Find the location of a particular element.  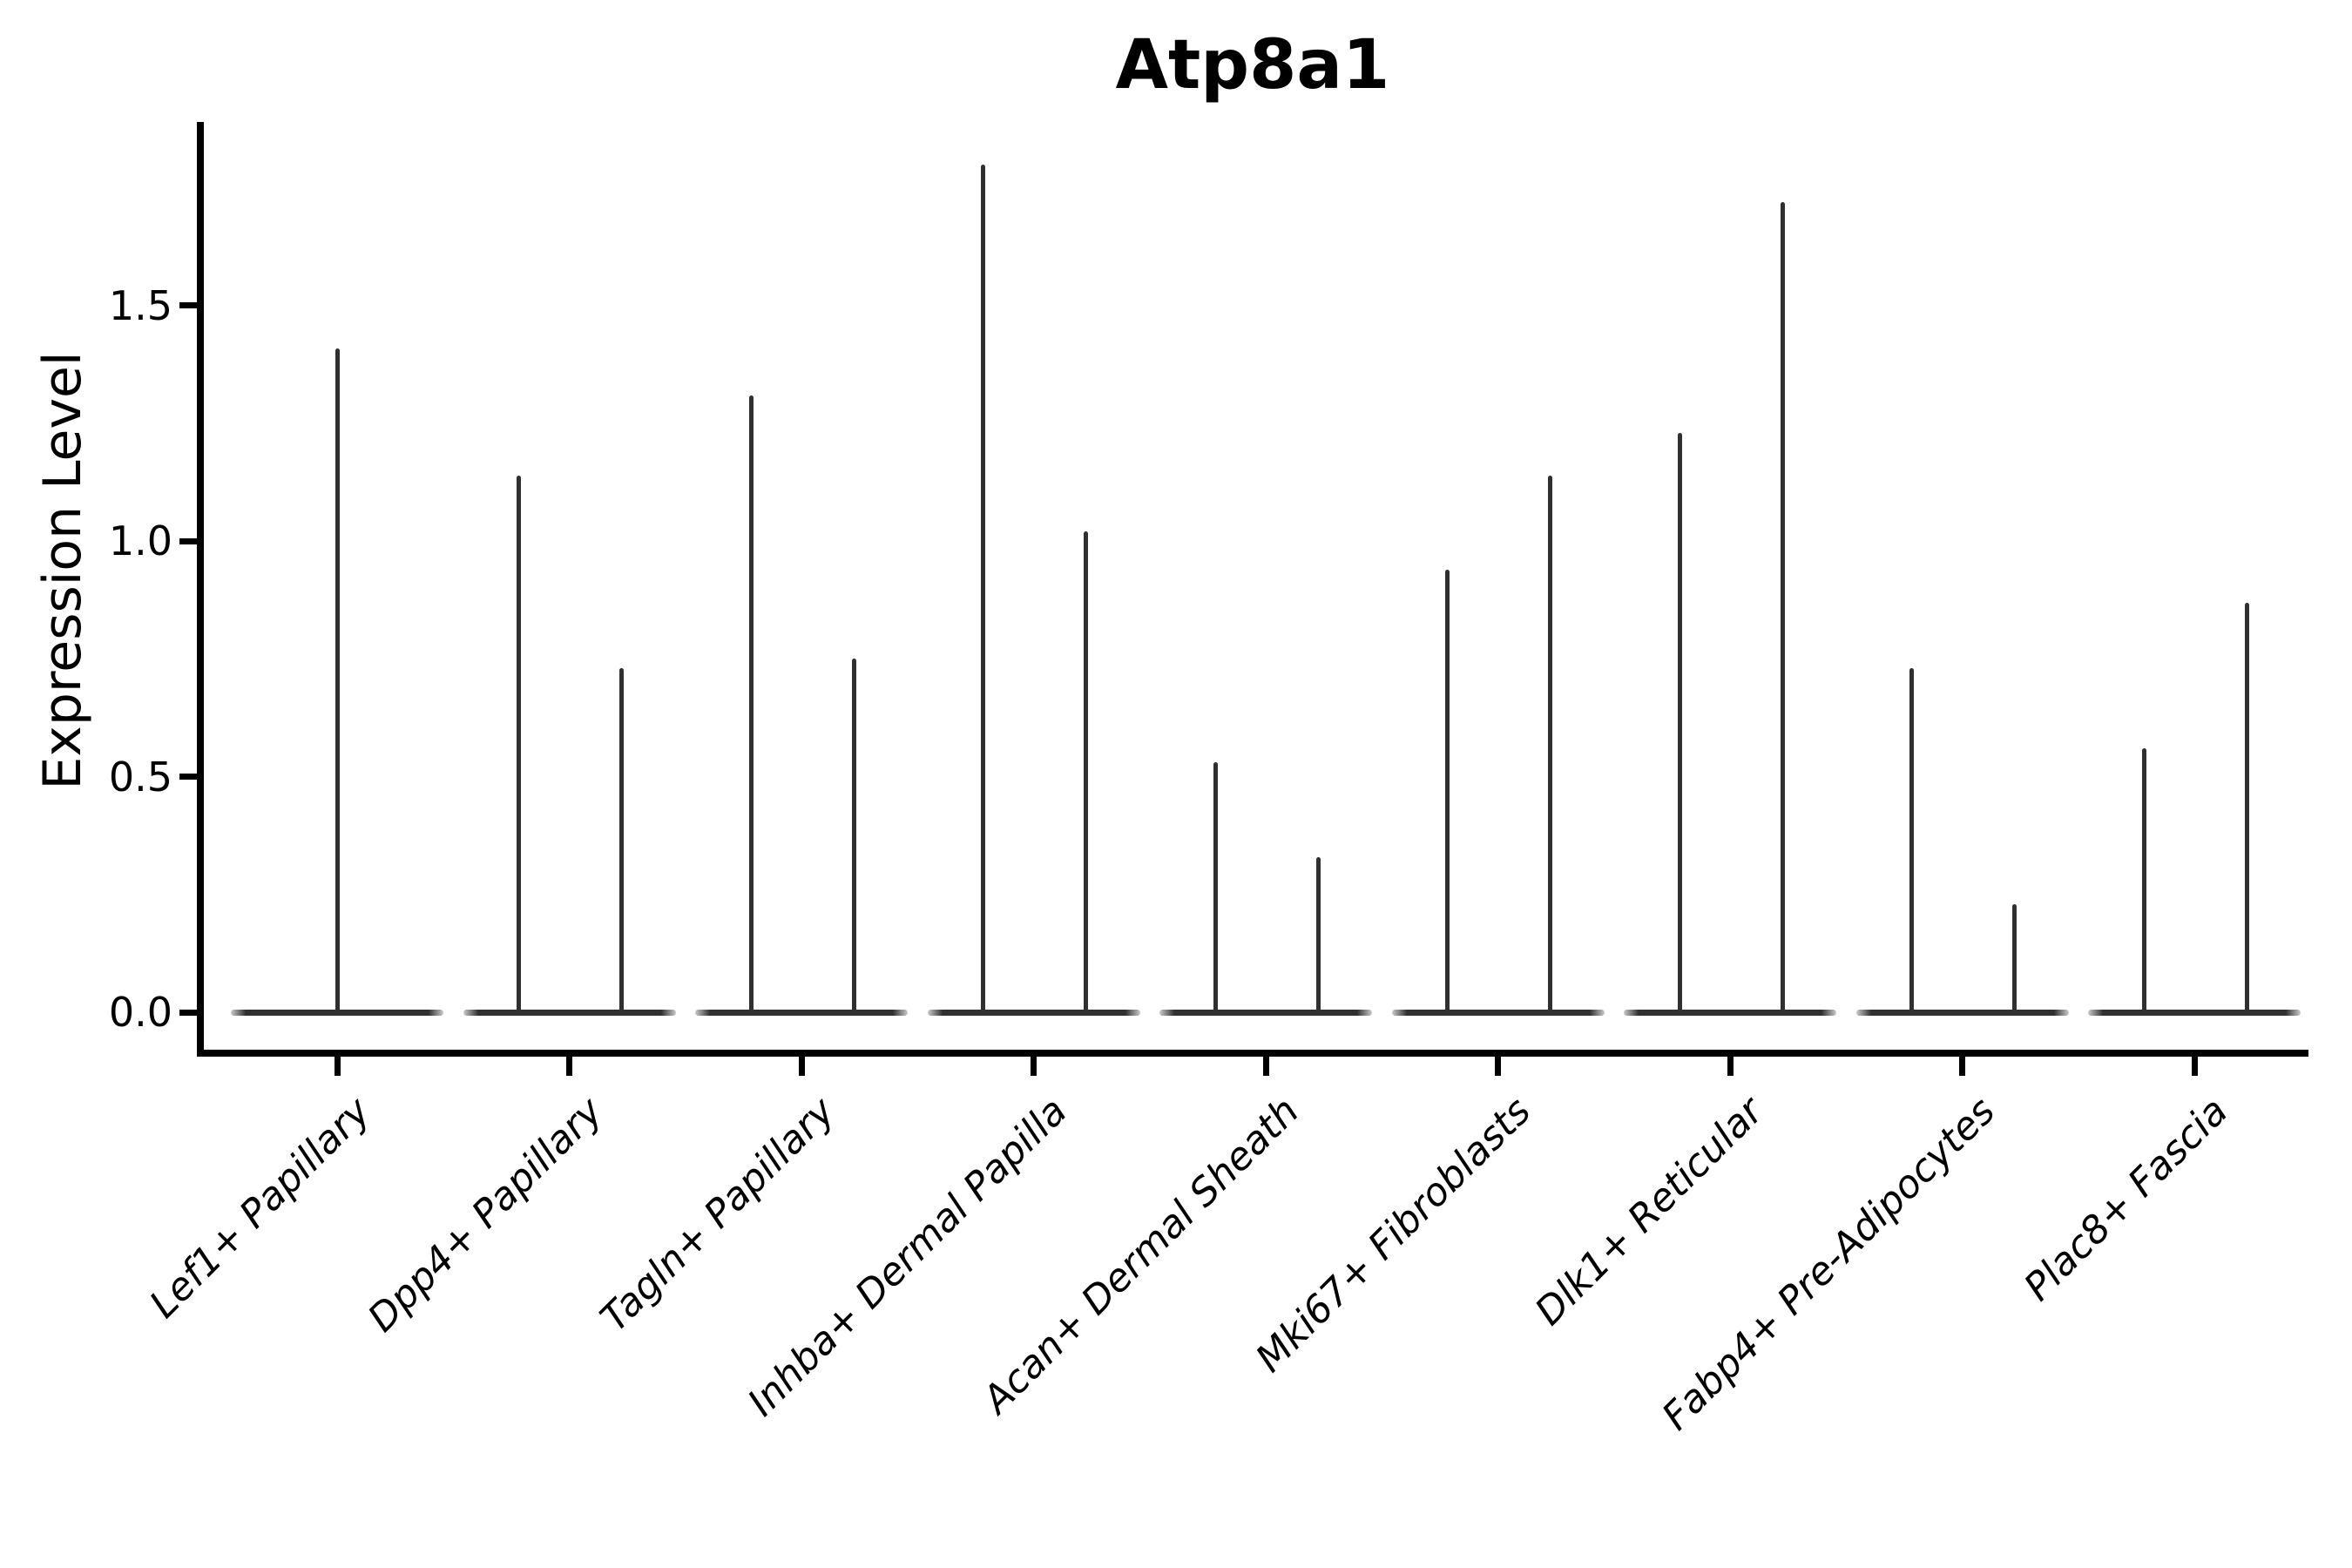

y-tick-label: 0.5 is located at coordinates (140, 777).